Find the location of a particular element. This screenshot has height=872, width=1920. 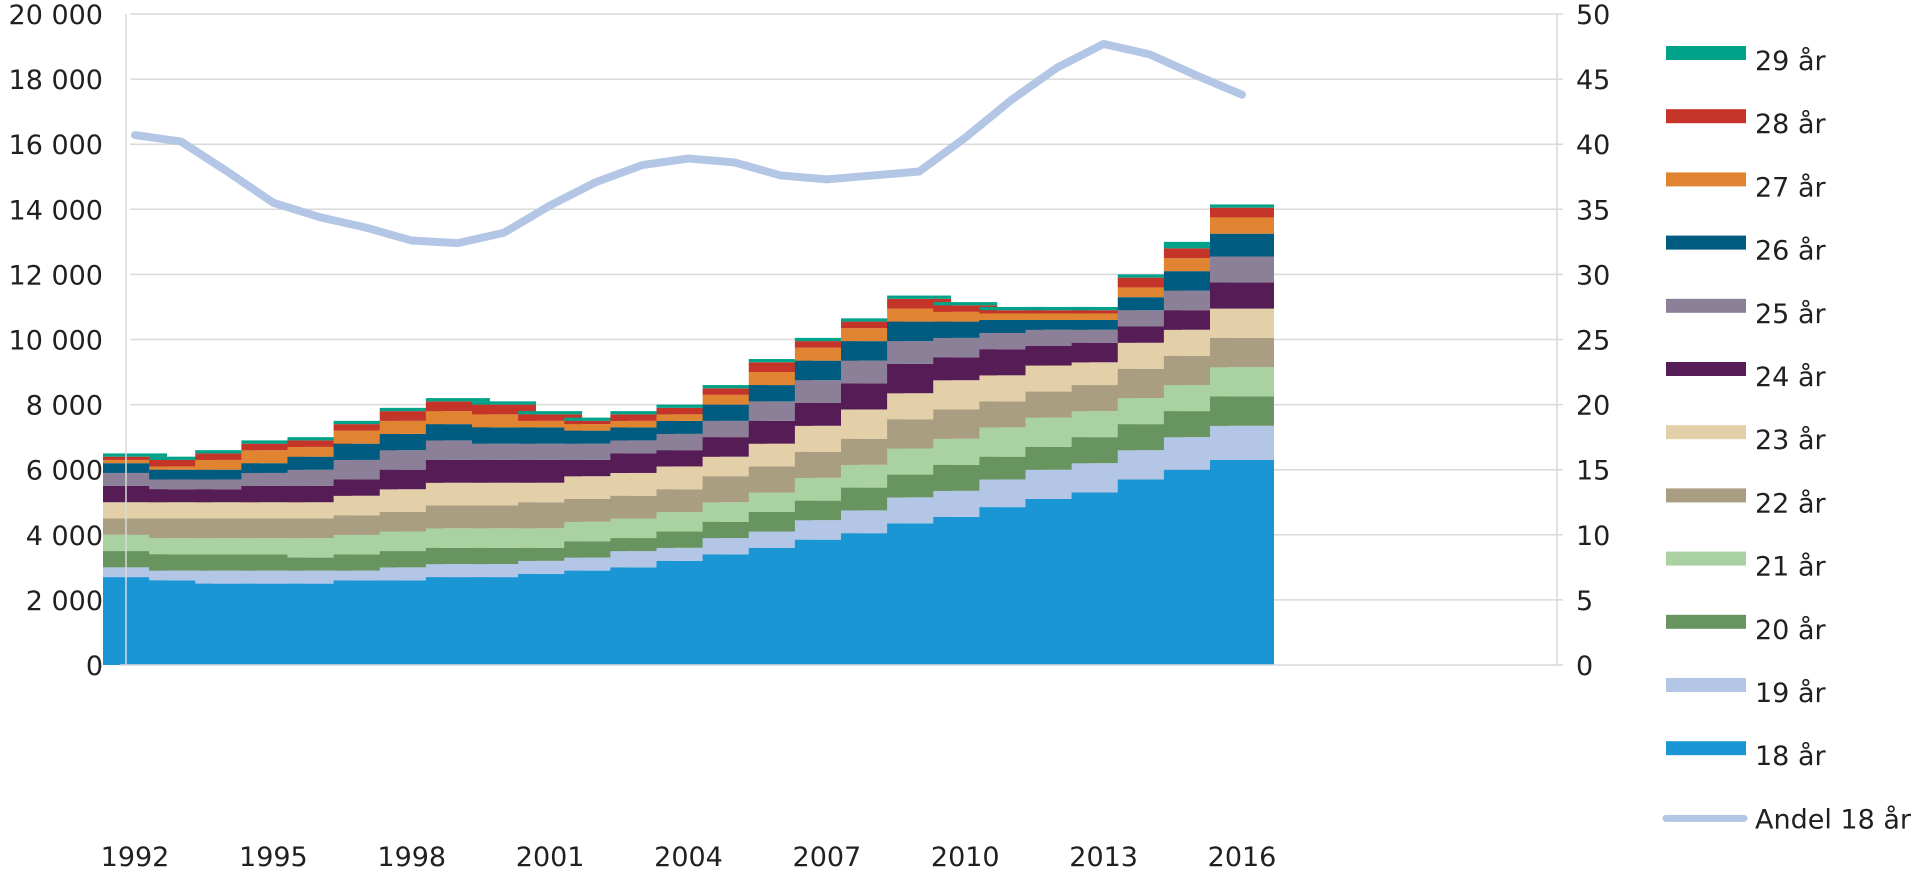

y2-tick-label: 10 is located at coordinates (1593, 536).